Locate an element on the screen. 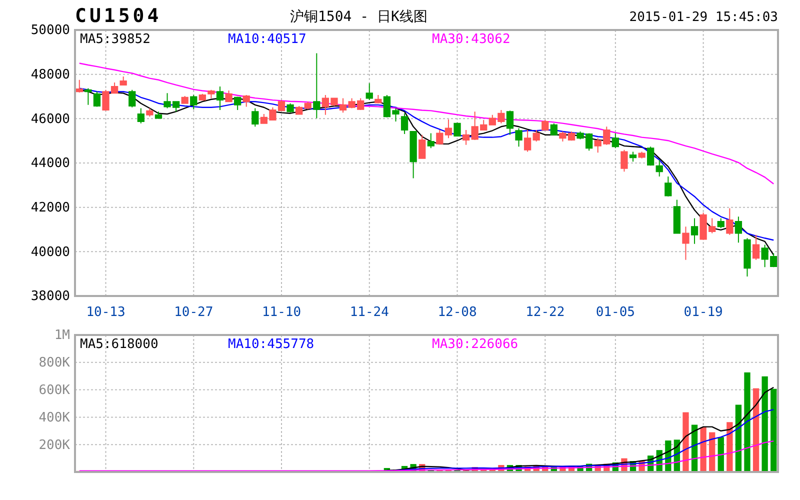 The image size is (800, 500). x-tick-label: 11-24 is located at coordinates (370, 312).